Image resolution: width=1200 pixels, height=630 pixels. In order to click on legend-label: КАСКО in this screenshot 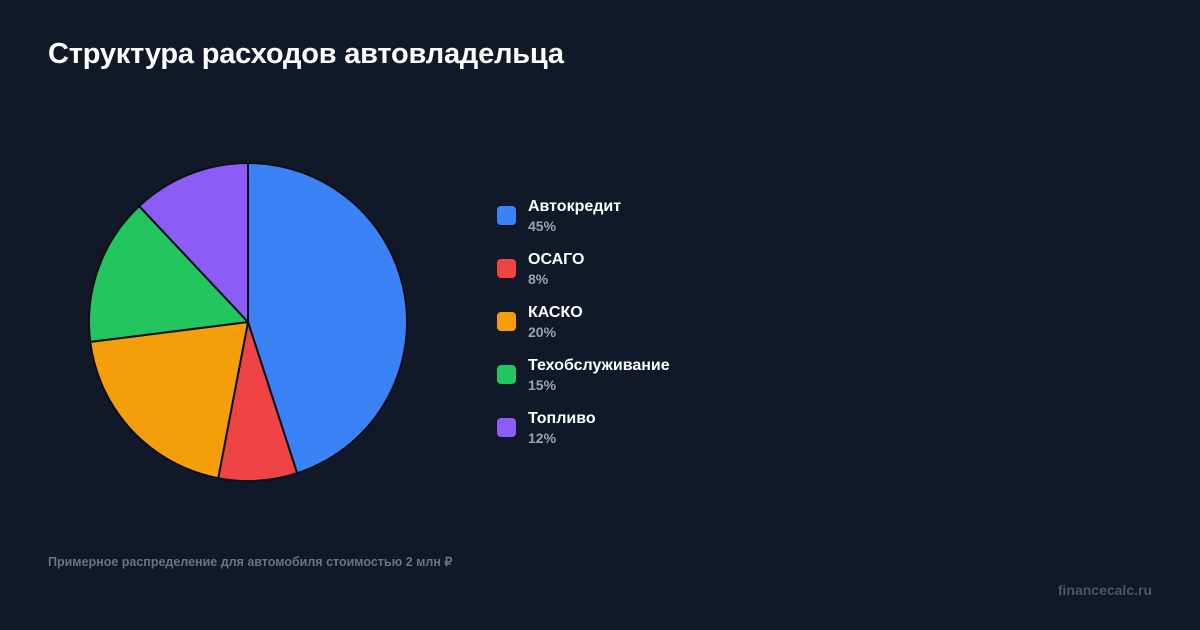, I will do `click(555, 312)`.